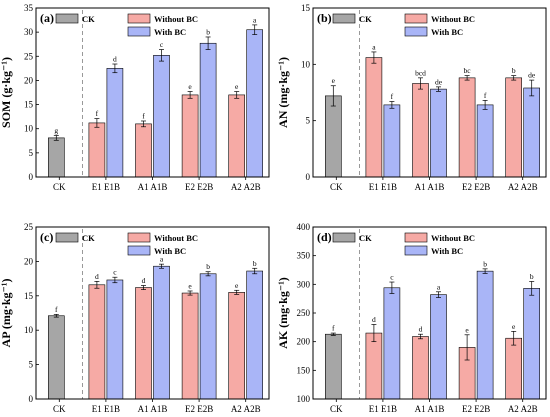 The width and height of the screenshot is (550, 417). What do you see at coordinates (324, 237) in the screenshot?
I see `panel-label: (d)` at bounding box center [324, 237].